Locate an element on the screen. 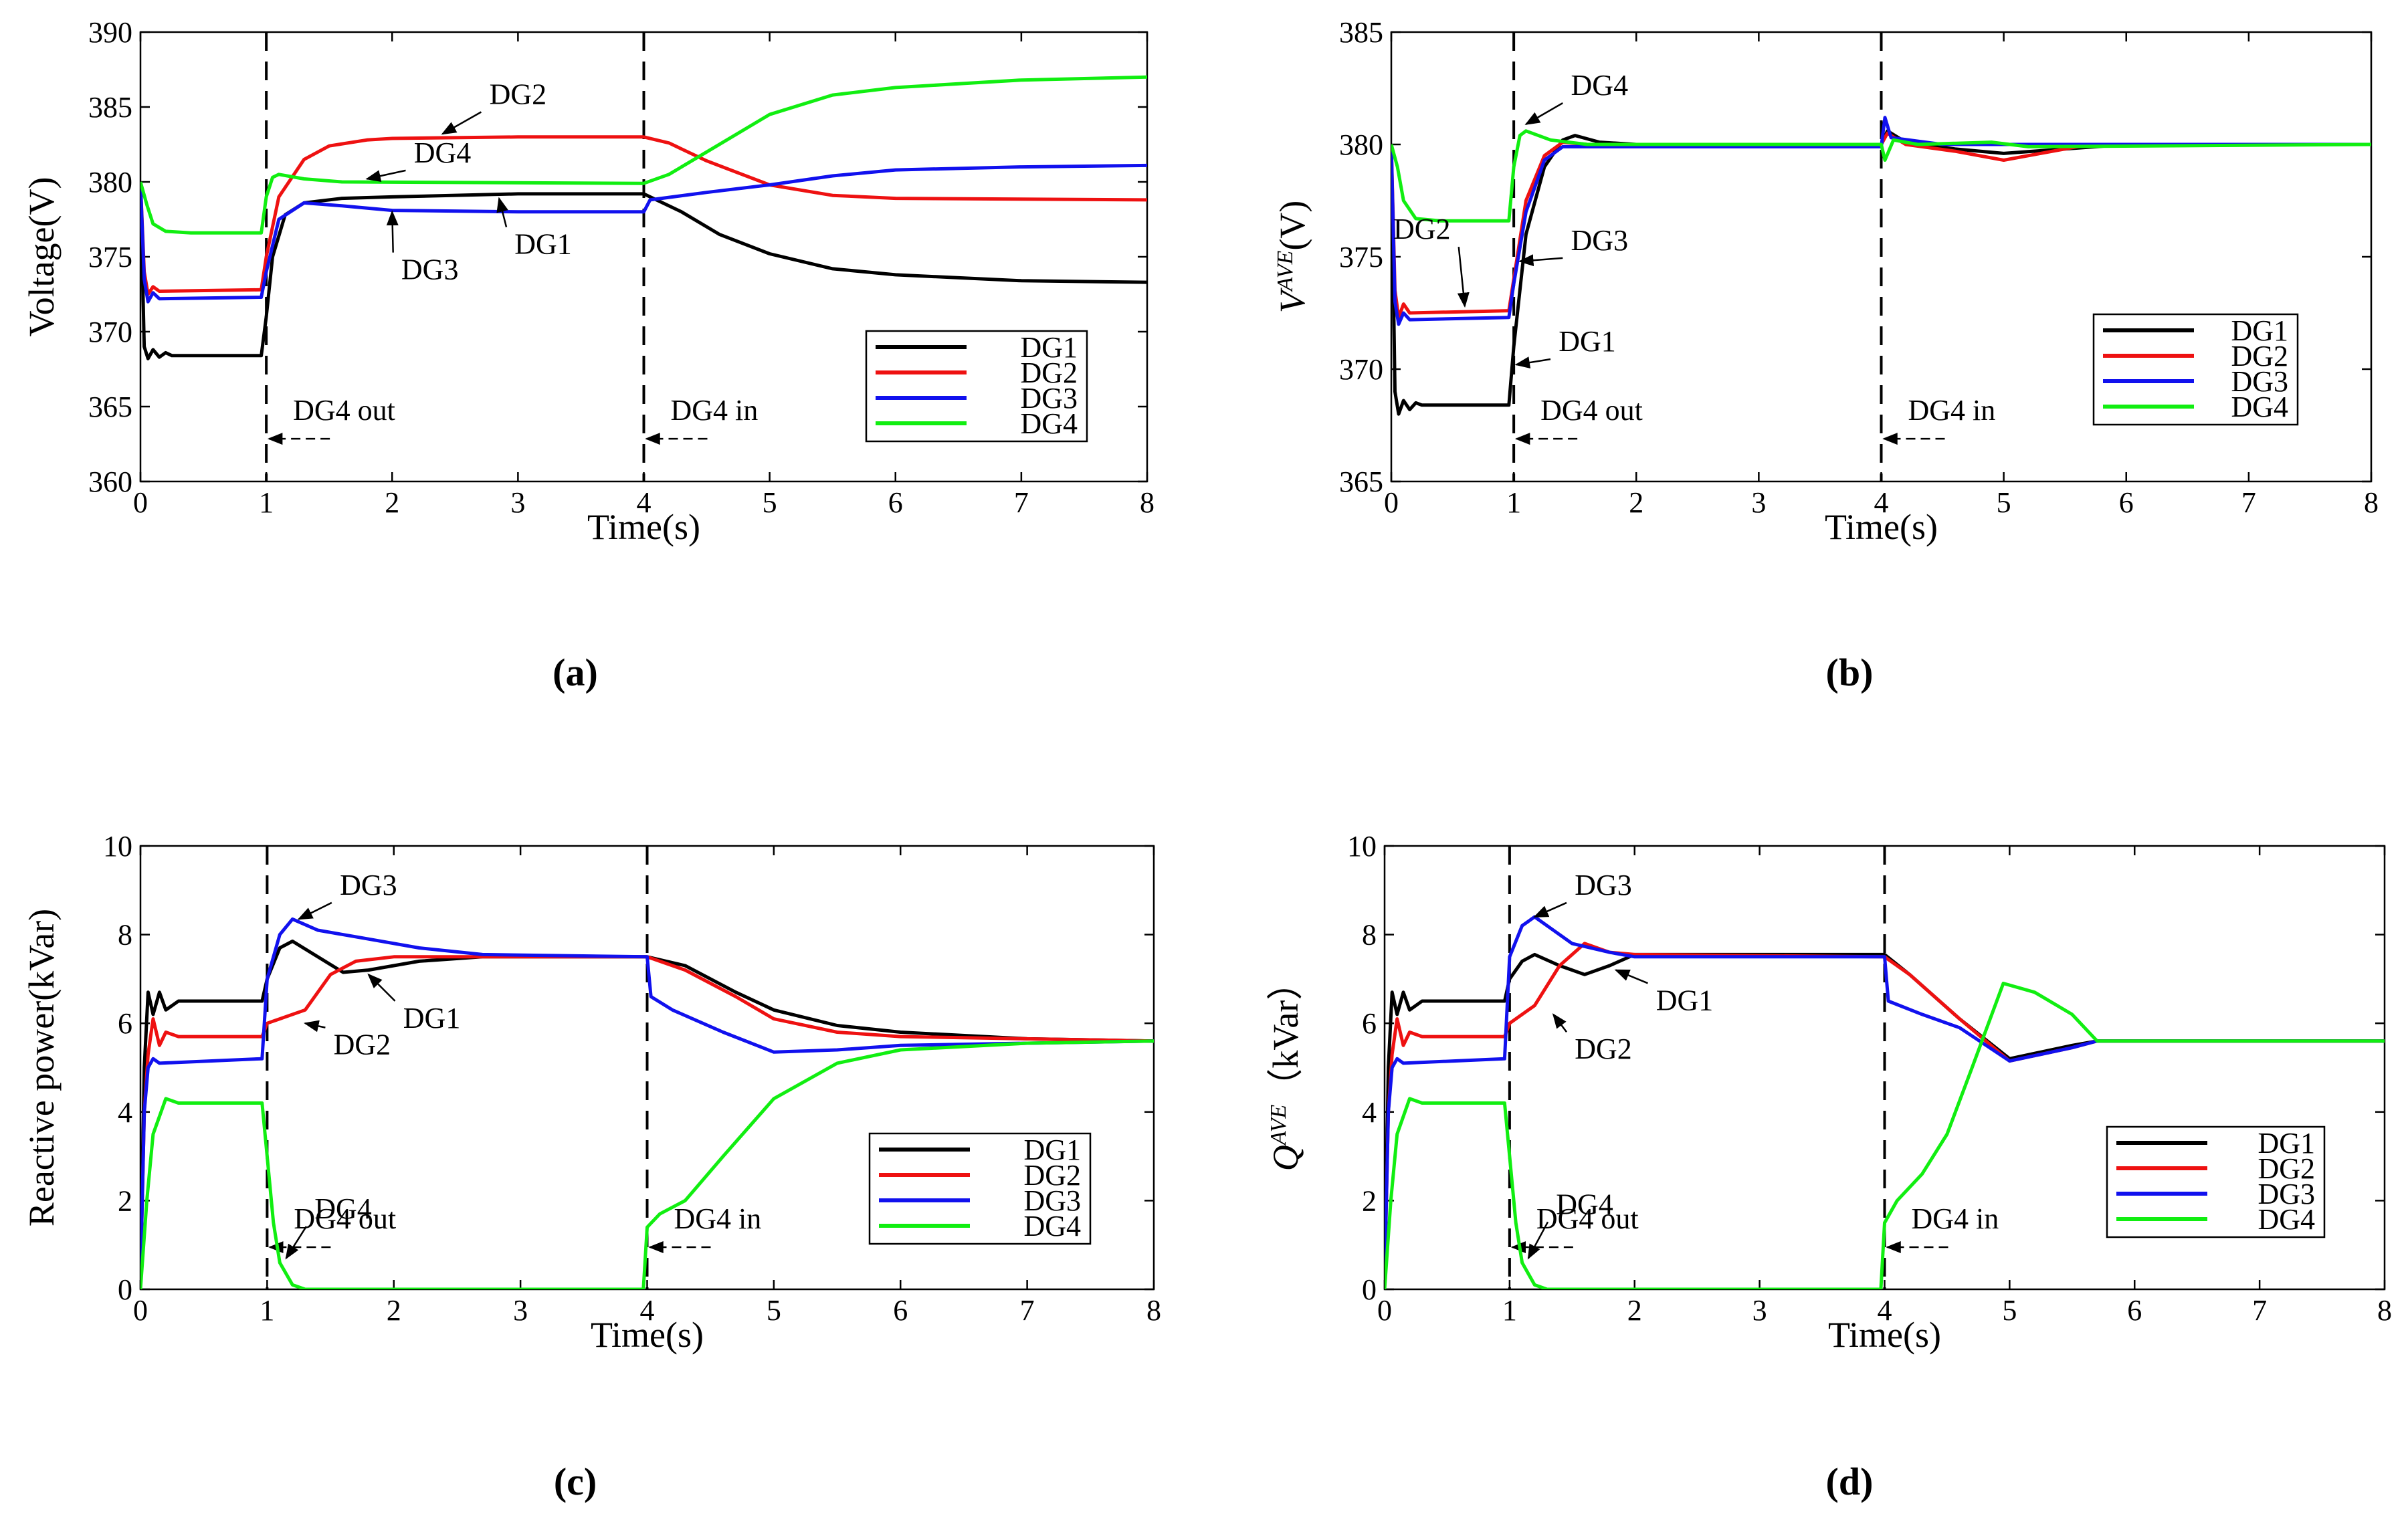 This screenshot has height=1518, width=2408. y-tick-label: 360 is located at coordinates (110, 482).